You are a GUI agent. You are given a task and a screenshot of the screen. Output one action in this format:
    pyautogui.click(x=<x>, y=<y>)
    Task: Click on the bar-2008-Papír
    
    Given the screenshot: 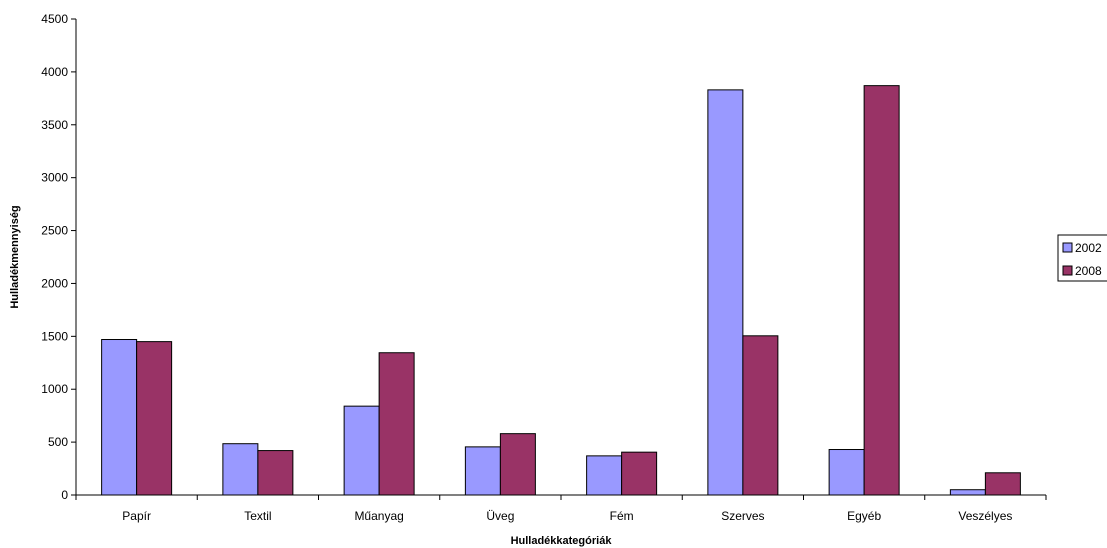 What is the action you would take?
    pyautogui.click(x=154, y=418)
    